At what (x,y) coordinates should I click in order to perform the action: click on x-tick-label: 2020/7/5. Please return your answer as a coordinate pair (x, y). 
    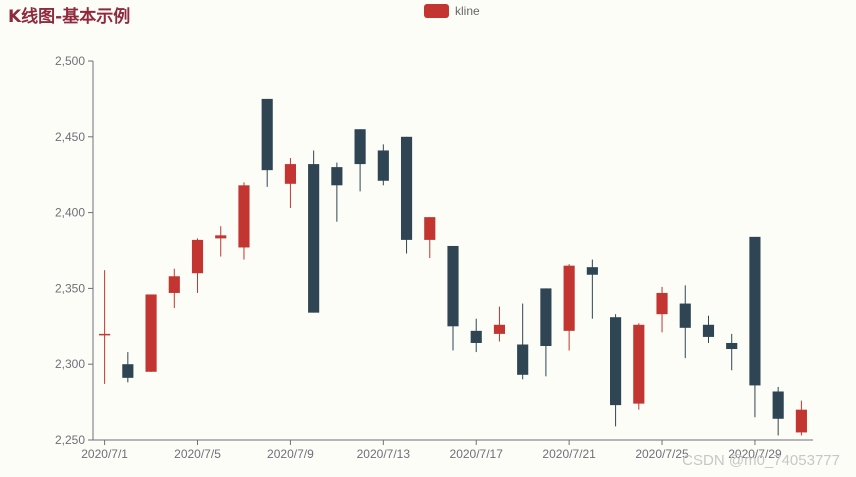
    Looking at the image, I should click on (197, 454).